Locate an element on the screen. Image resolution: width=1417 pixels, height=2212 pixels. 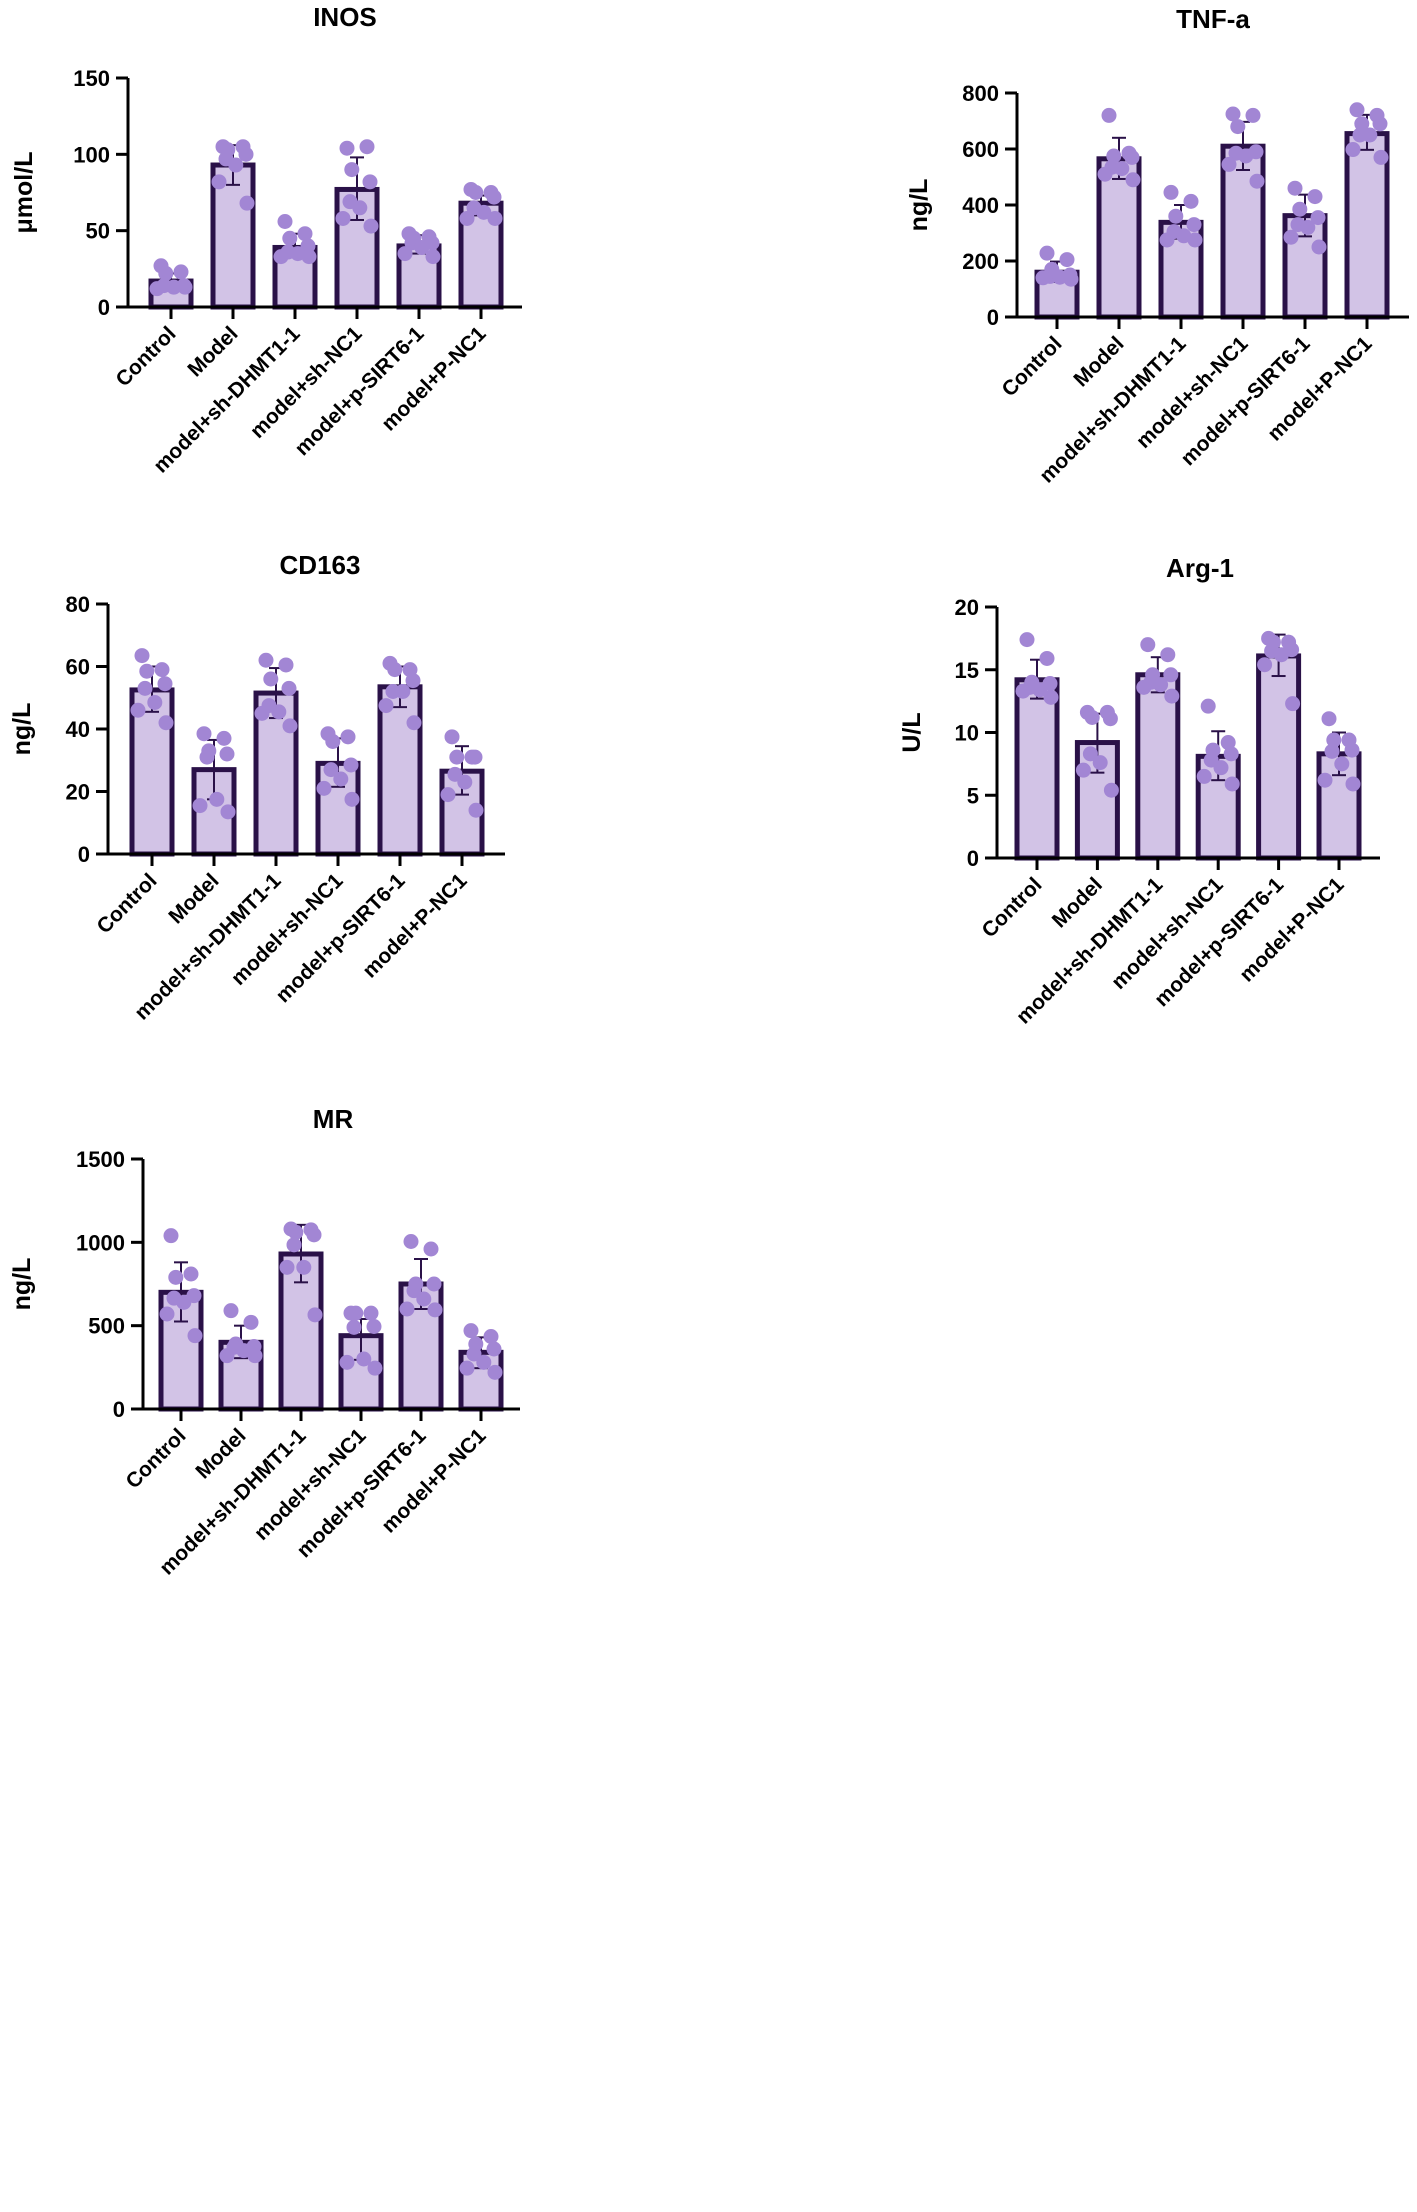
y-tick-label: 1500 is located at coordinates (100, 1159).